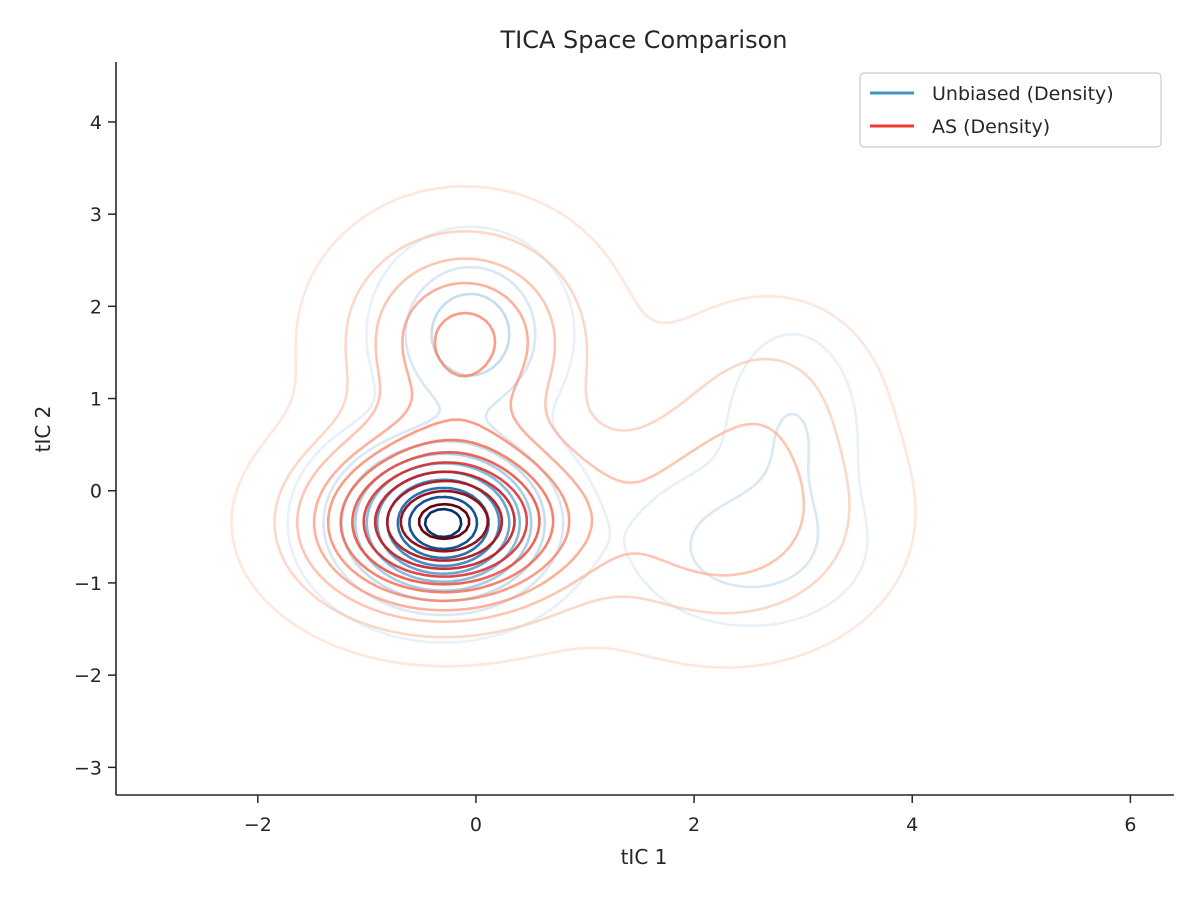 This screenshot has height=901, width=1200. I want to click on x-tick-label: 4, so click(912, 825).